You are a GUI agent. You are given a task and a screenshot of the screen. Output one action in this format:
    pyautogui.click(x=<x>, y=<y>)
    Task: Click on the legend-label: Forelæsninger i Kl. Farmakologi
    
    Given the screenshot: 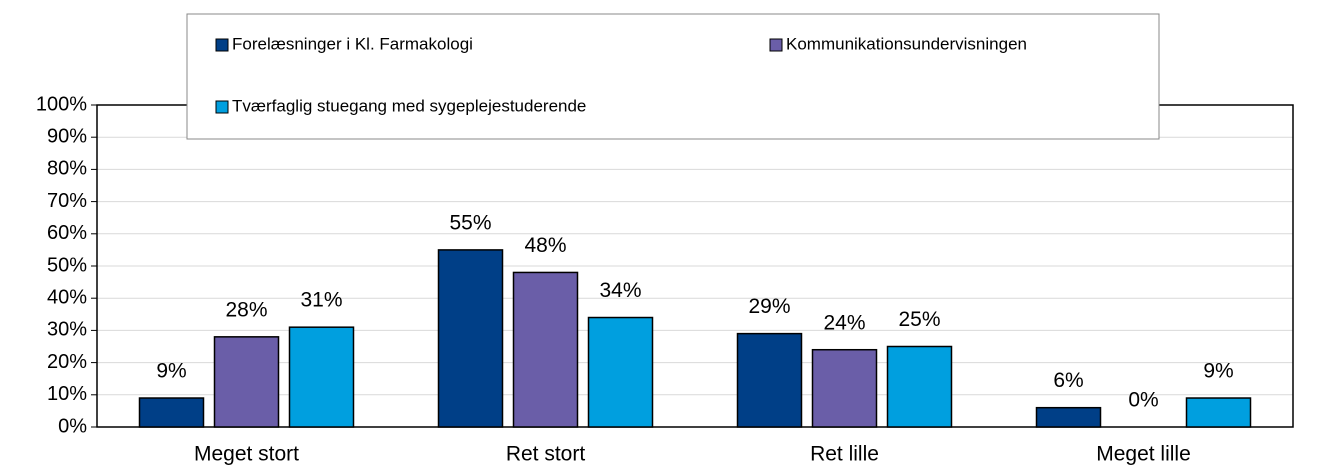 What is the action you would take?
    pyautogui.click(x=352, y=43)
    